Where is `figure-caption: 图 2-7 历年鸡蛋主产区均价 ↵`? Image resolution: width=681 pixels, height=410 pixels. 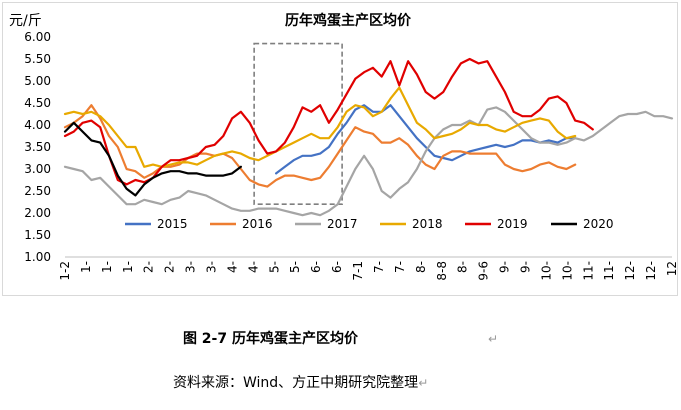 figure-caption: 图 2-7 历年鸡蛋主产区均价 ↵ is located at coordinates (340, 338).